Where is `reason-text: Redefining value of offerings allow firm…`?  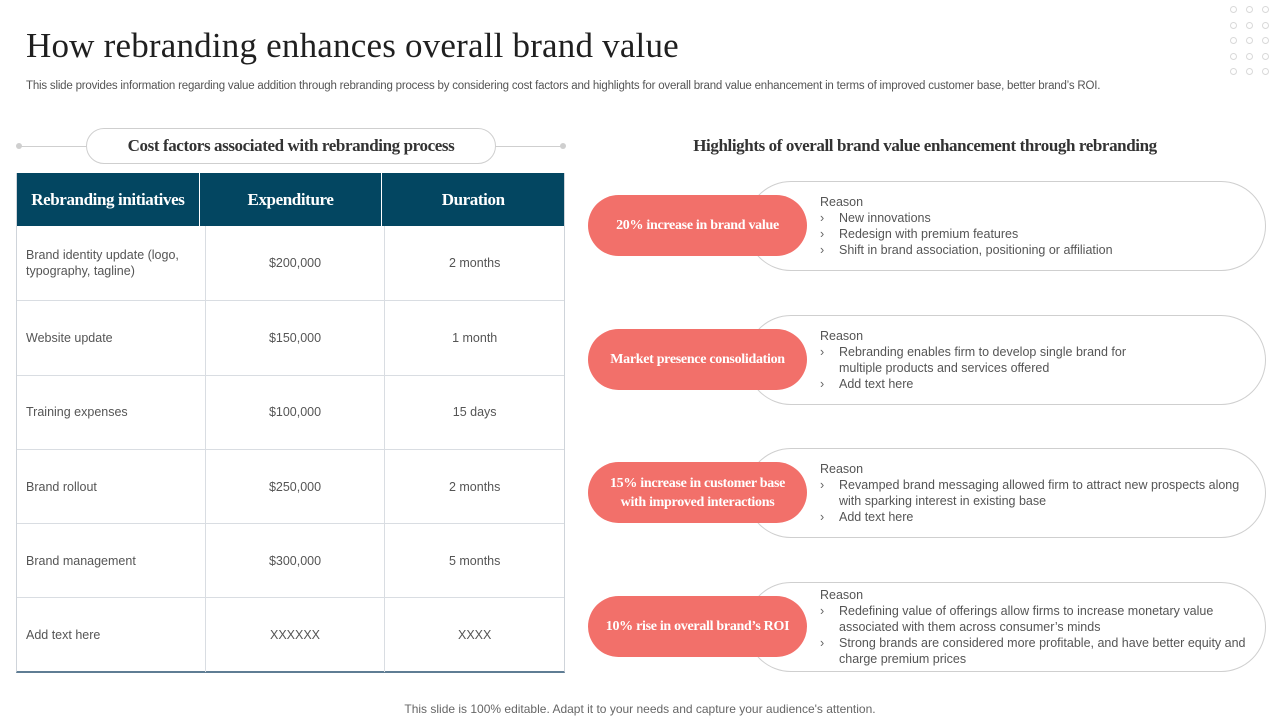 reason-text: Redefining value of offerings allow firm… is located at coordinates (1026, 619).